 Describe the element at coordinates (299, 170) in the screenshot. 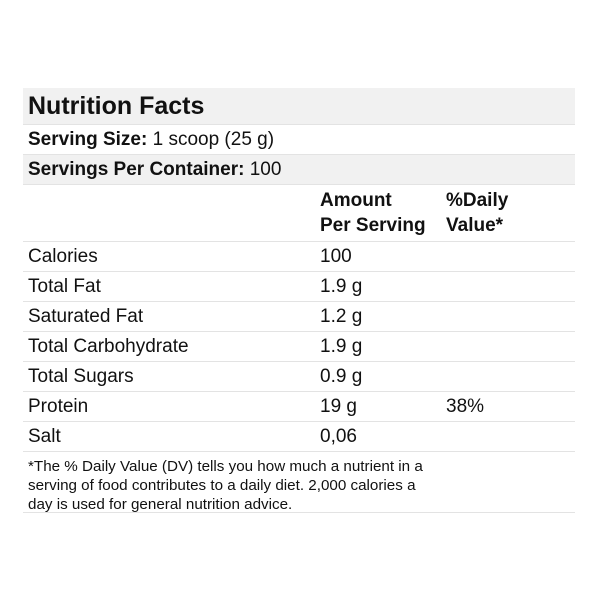

I see `servings-per-container-row: Servings Per Container: 100` at that location.